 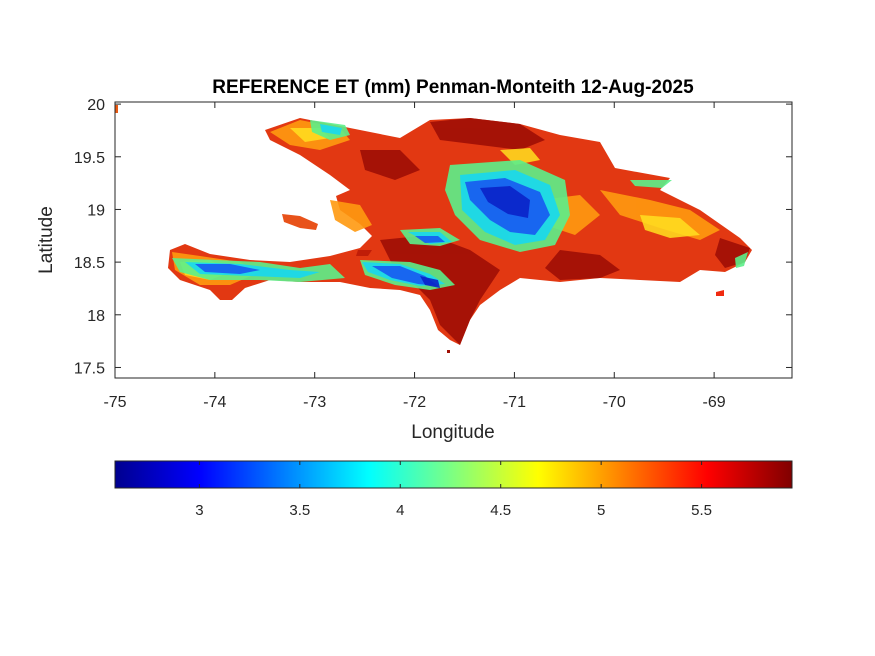 What do you see at coordinates (114, 402) in the screenshot?
I see `x-tick-label: -75` at bounding box center [114, 402].